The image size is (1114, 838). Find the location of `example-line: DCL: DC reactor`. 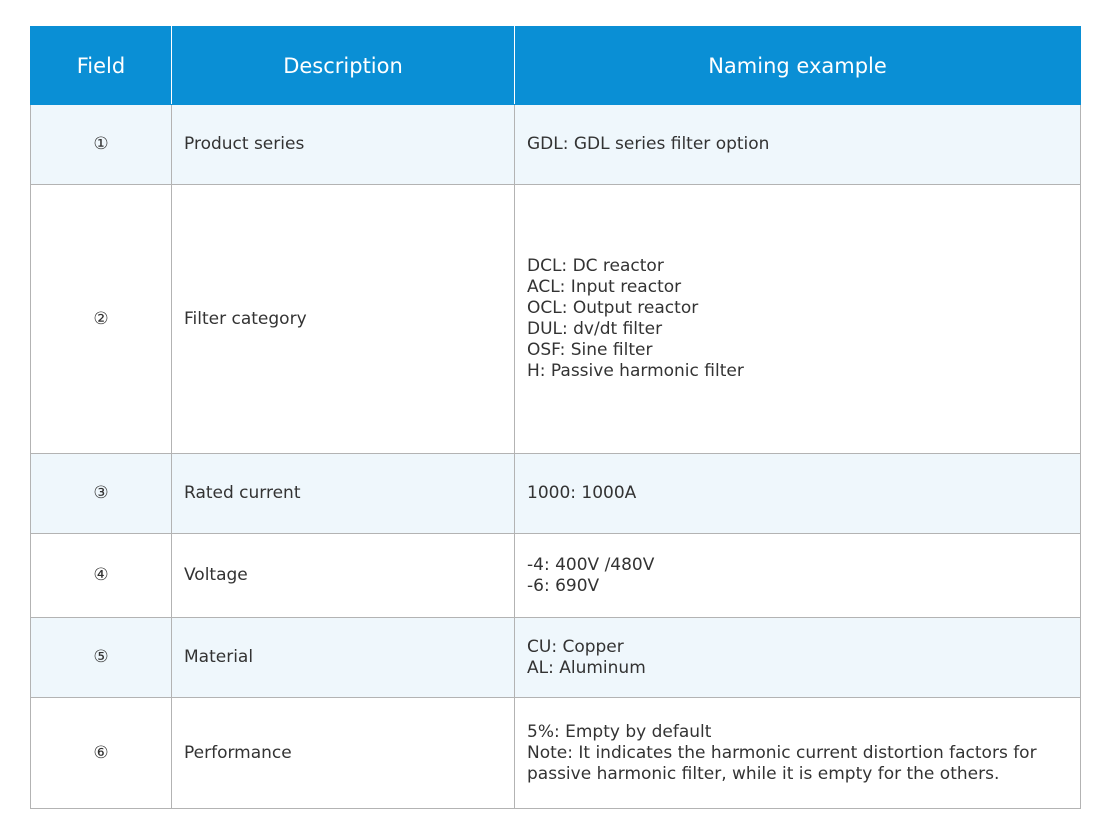

example-line: DCL: DC reactor is located at coordinates (595, 266).